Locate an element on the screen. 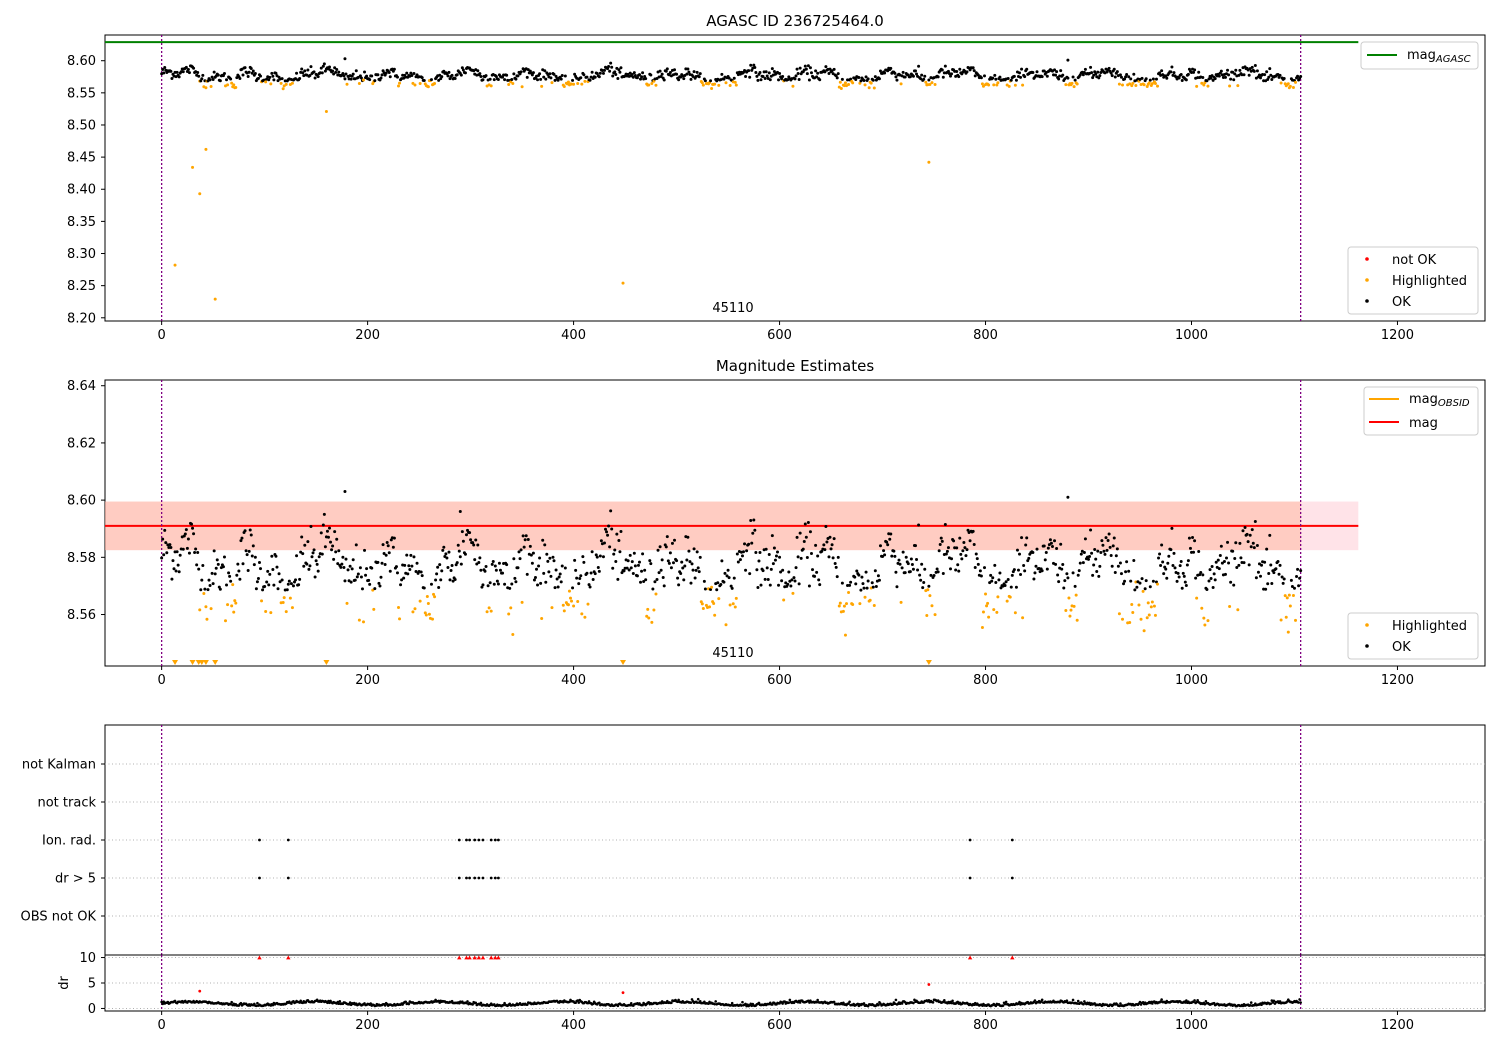  top-y-tick-label-3: 8.35 is located at coordinates (81, 222).